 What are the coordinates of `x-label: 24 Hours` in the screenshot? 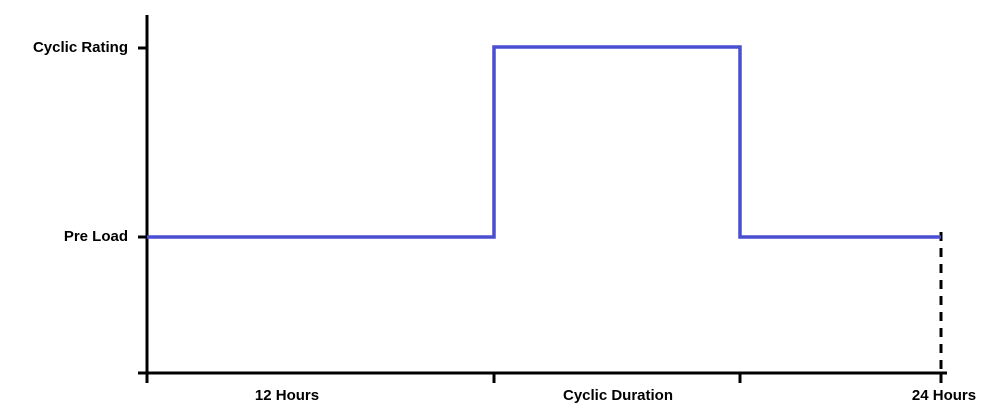 It's located at (944, 395).